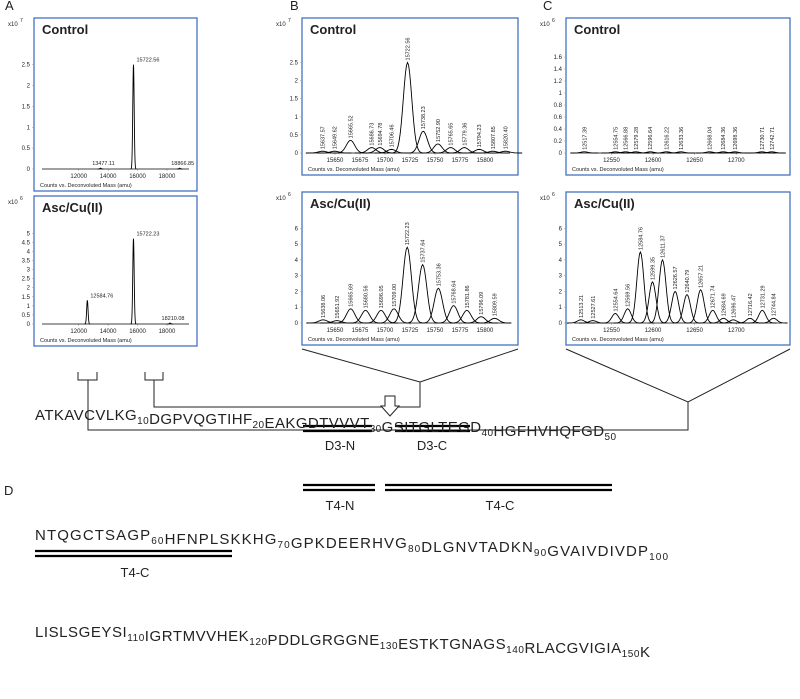 The height and width of the screenshot is (699, 800). What do you see at coordinates (283, 545) in the screenshot?
I see `residue-number: 70` at bounding box center [283, 545].